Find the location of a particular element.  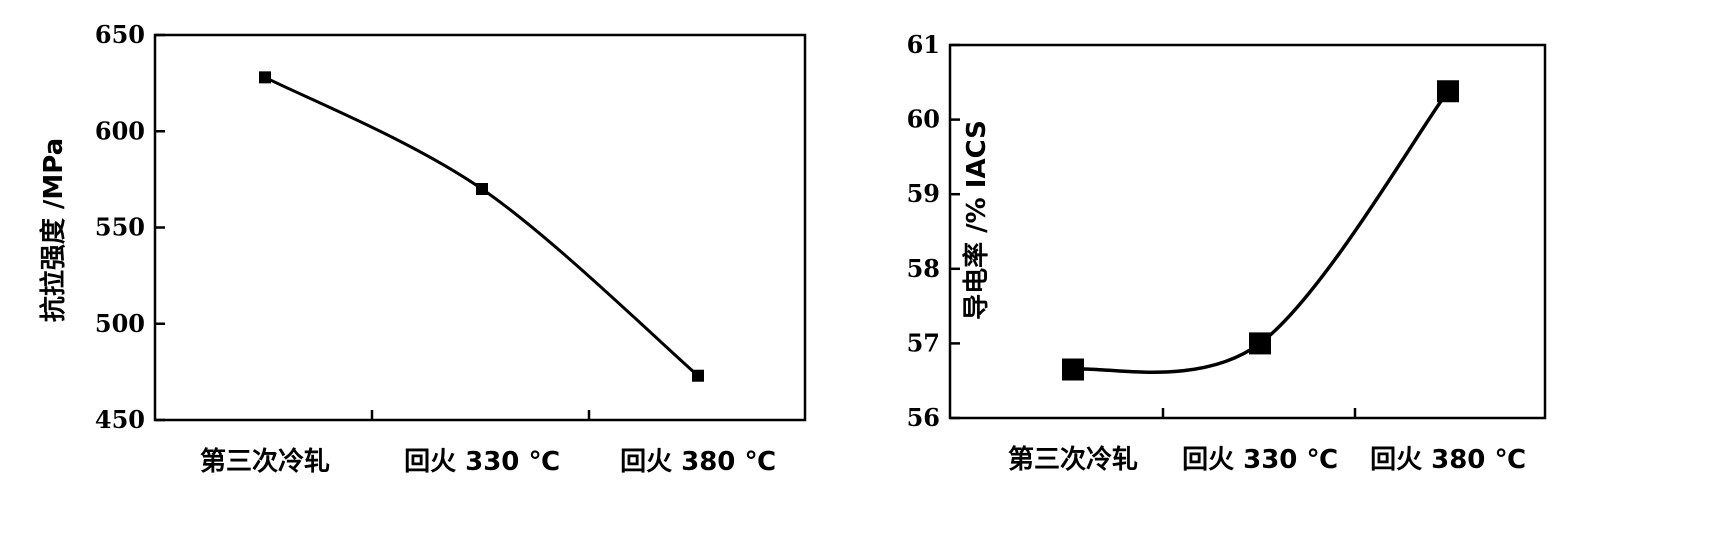

y-axis-title: 抗拉强度 /MPa is located at coordinates (53, 230).